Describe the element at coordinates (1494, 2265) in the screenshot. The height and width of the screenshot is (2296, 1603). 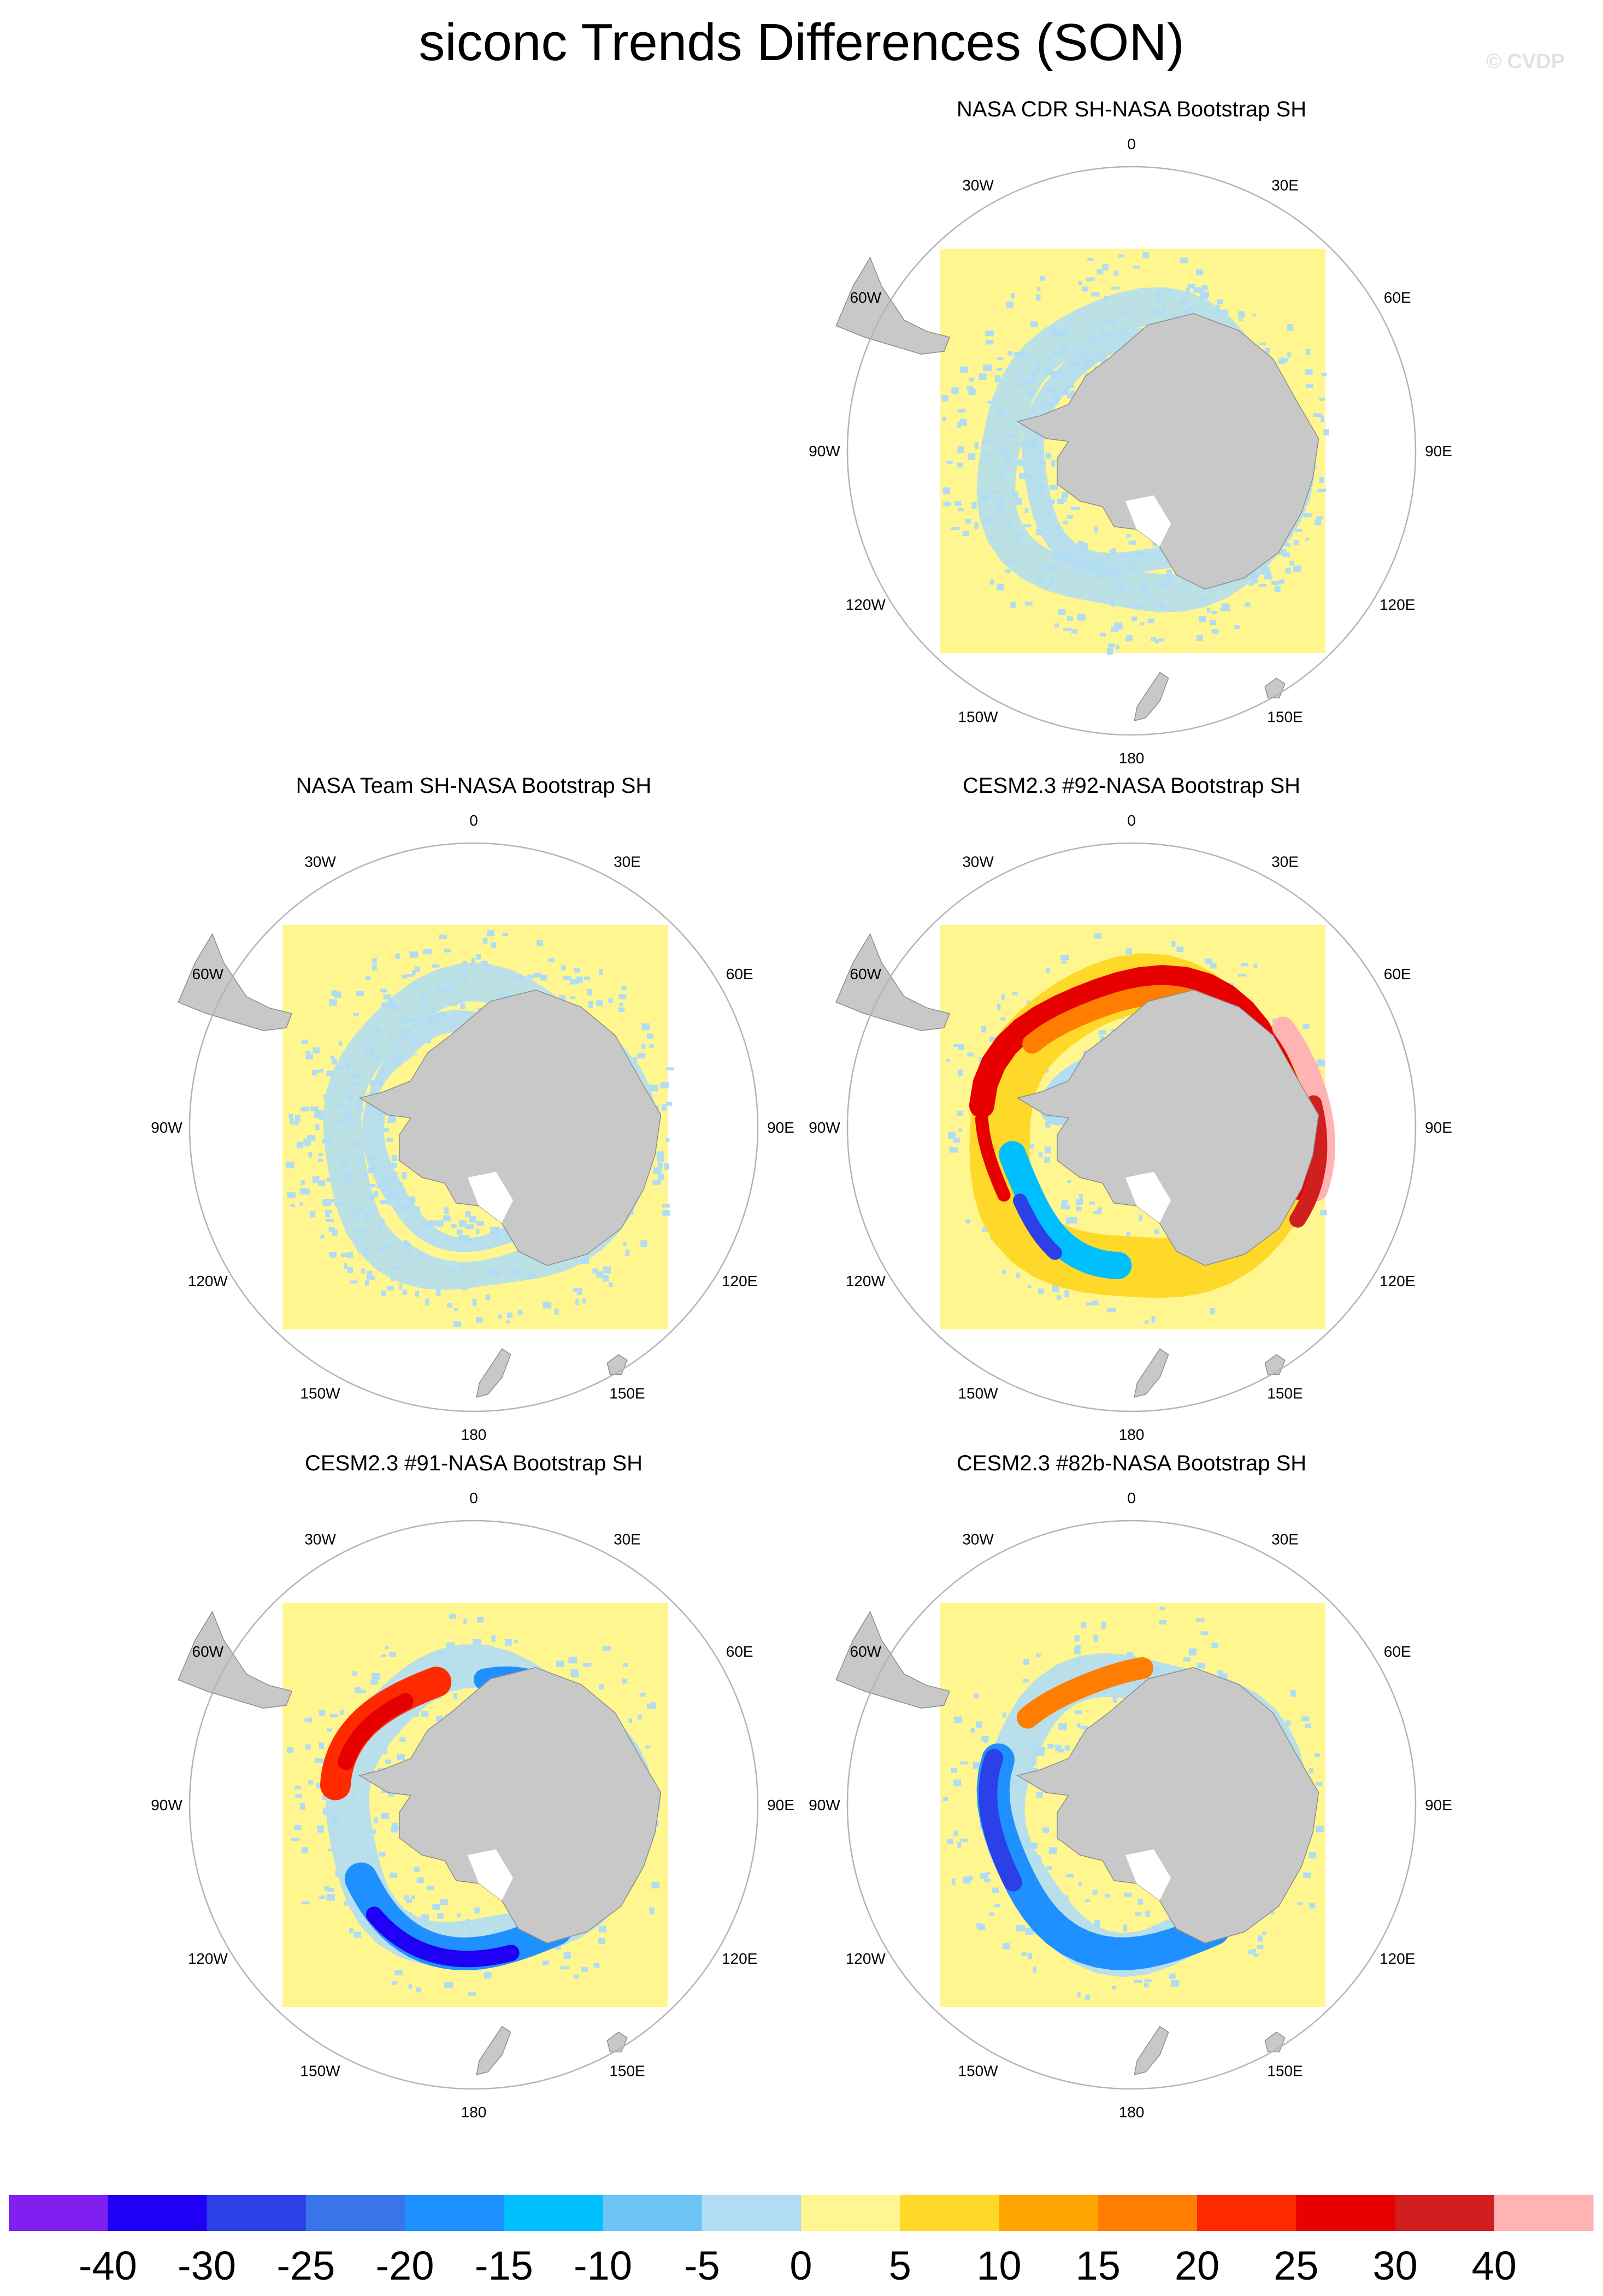
I see `colorbar-label: 40` at that location.